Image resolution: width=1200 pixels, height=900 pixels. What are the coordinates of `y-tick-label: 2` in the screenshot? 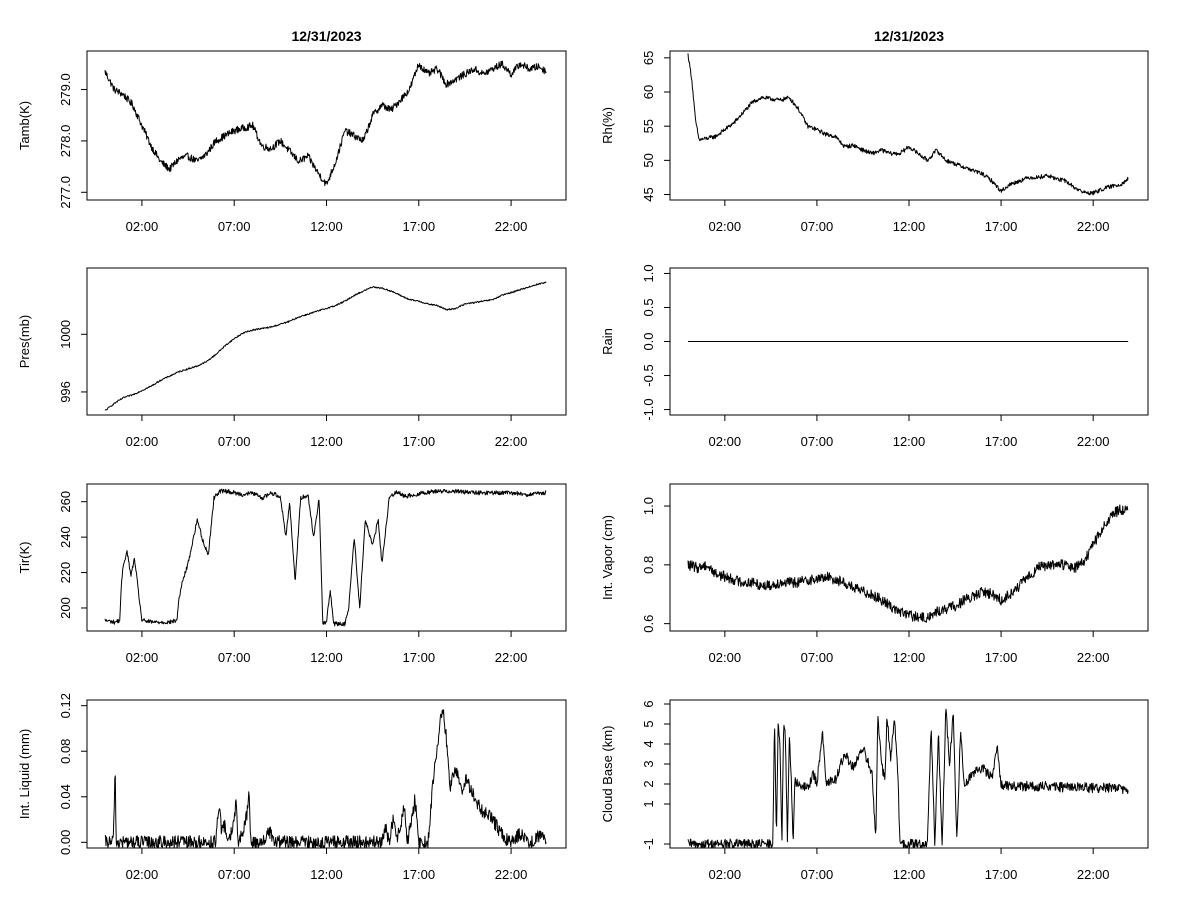 It's located at (648, 783).